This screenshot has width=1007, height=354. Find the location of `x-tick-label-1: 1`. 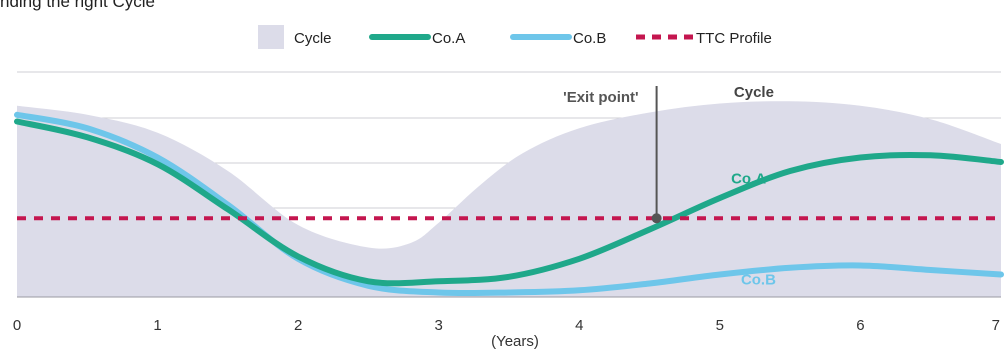

x-tick-label-1: 1 is located at coordinates (157, 325).